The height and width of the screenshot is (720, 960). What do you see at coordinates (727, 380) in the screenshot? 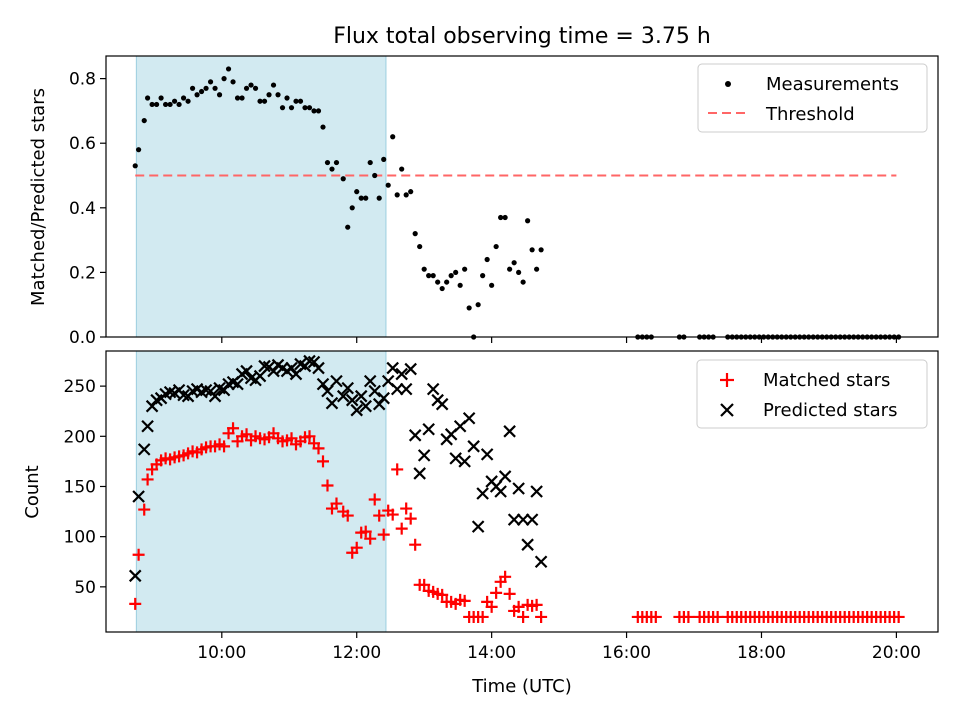
I see `legend-matched-marker` at bounding box center [727, 380].